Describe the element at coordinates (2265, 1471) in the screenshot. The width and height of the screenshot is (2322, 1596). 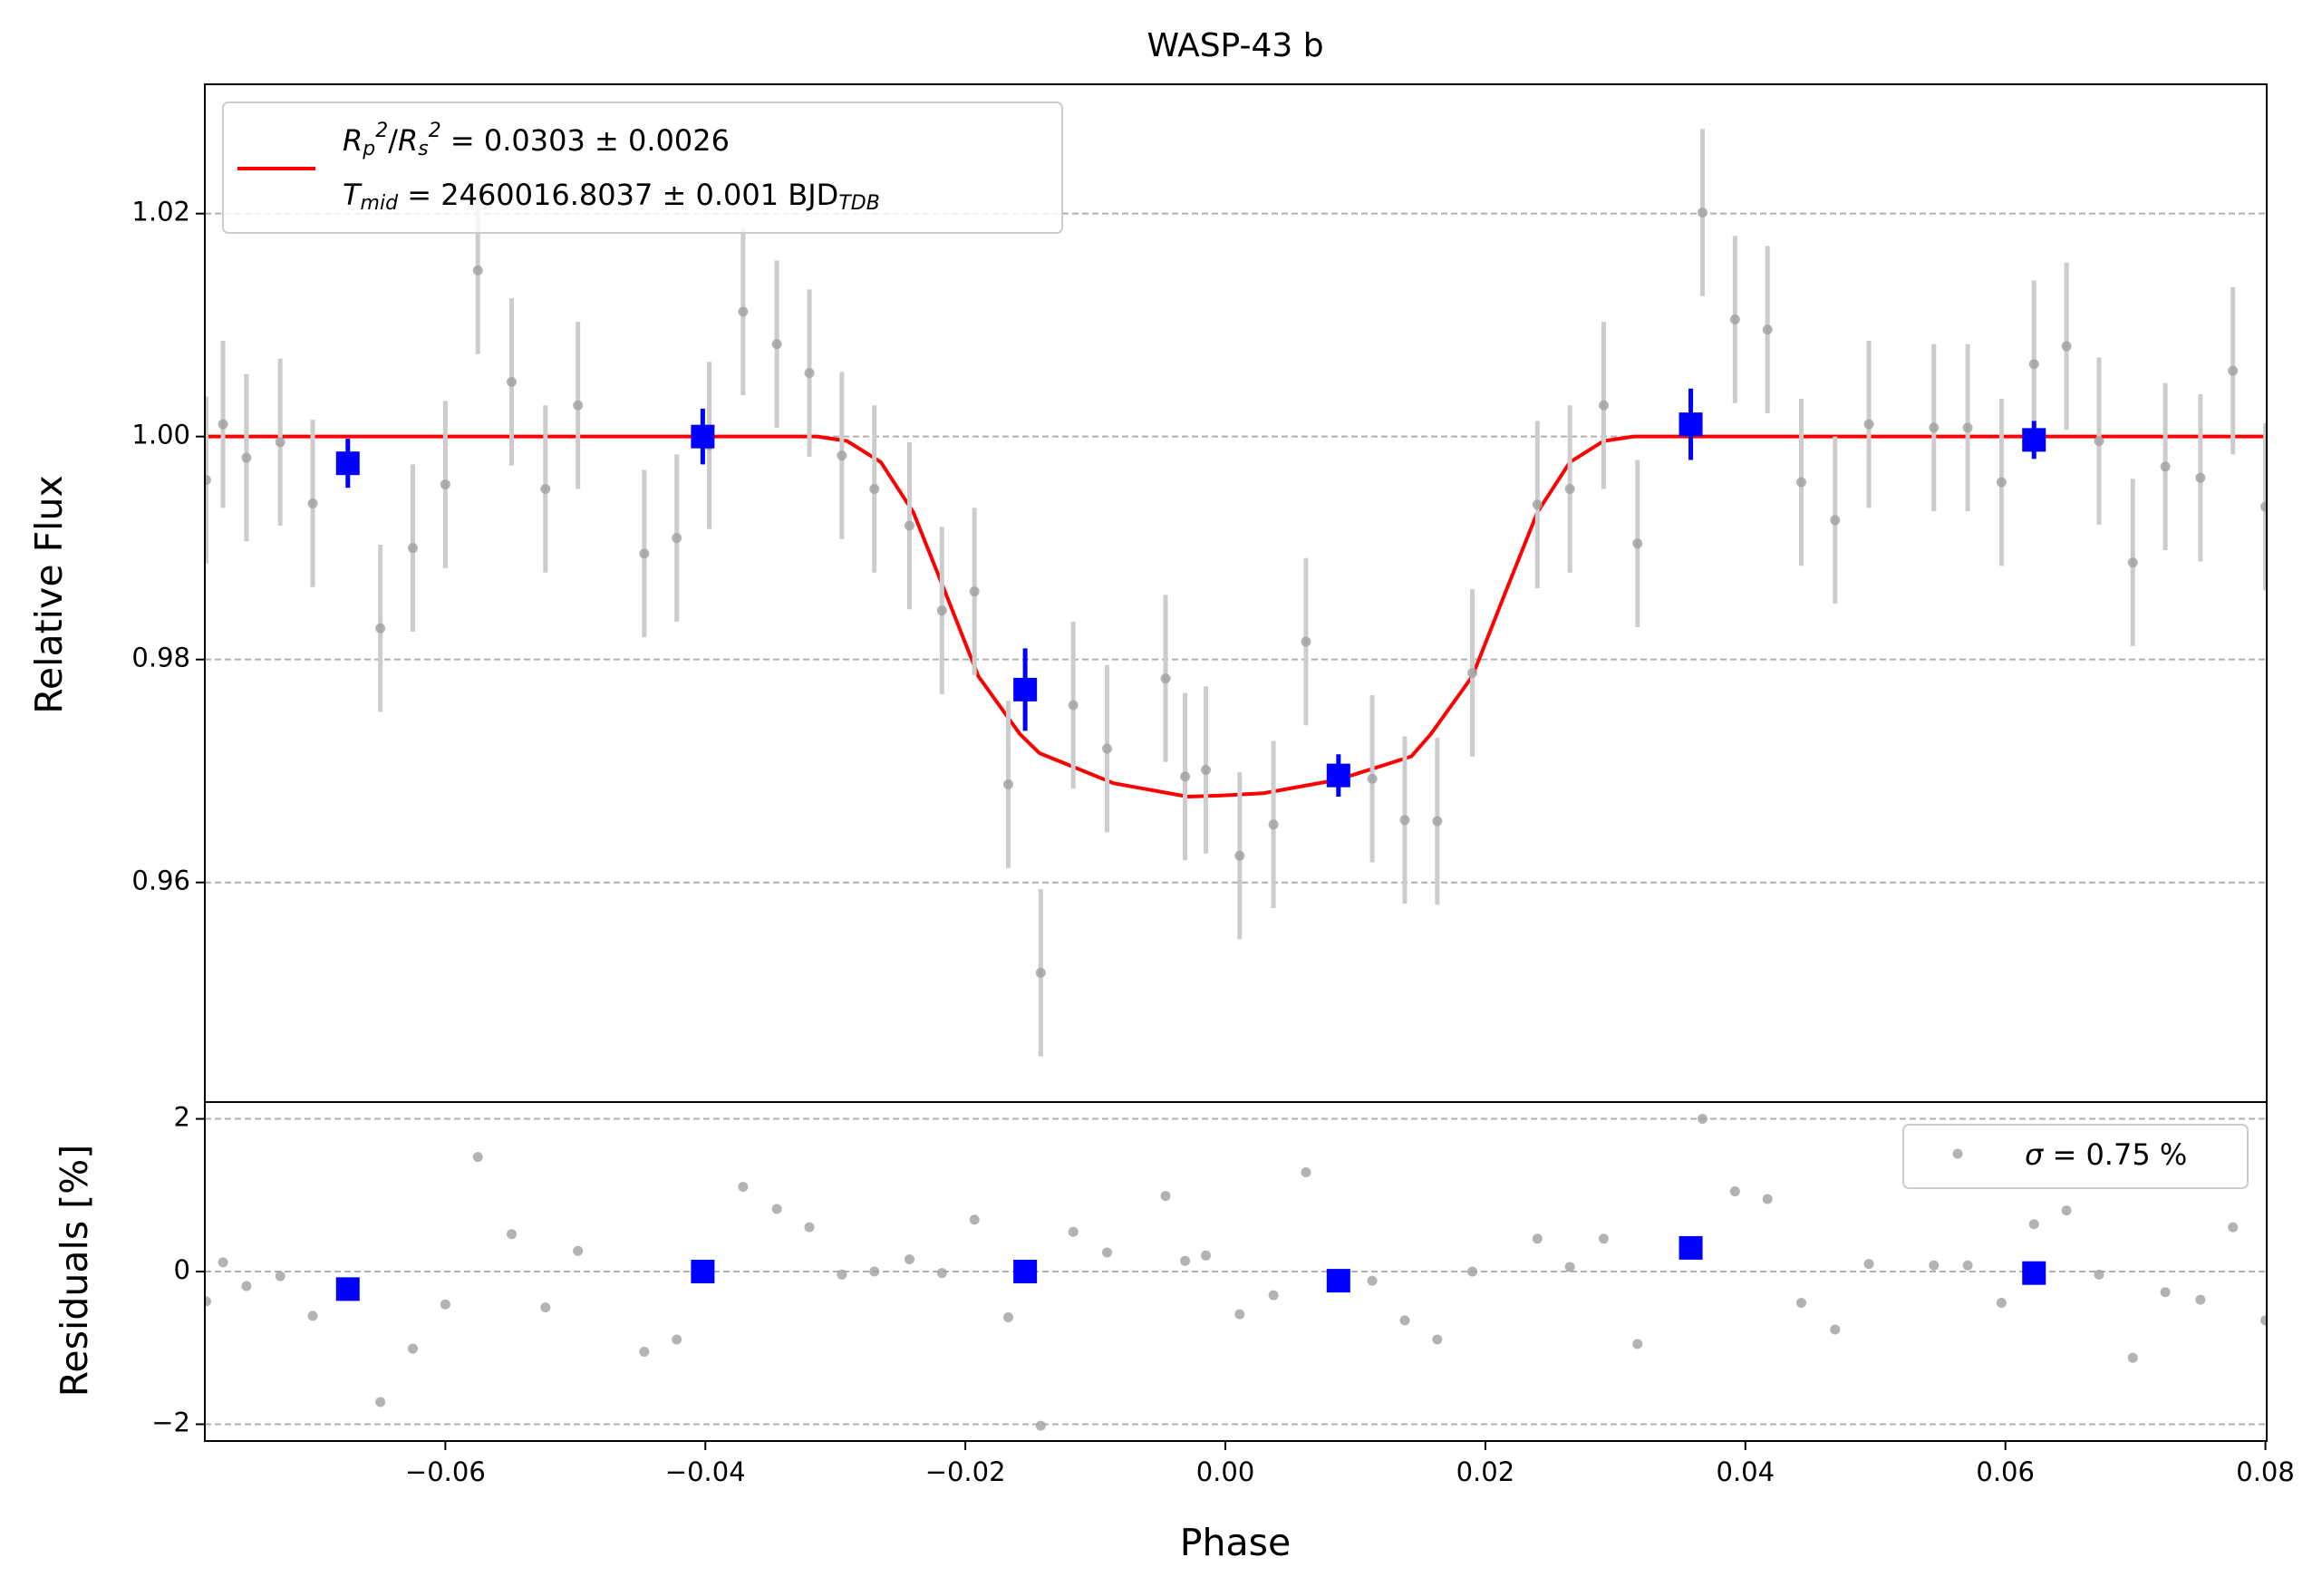
I see `x-tick-label: 0.08` at that location.